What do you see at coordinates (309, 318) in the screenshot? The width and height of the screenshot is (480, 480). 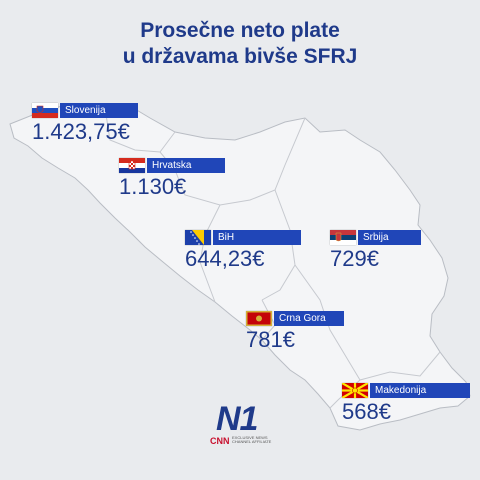 I see `country-name: Crna Gora` at bounding box center [309, 318].